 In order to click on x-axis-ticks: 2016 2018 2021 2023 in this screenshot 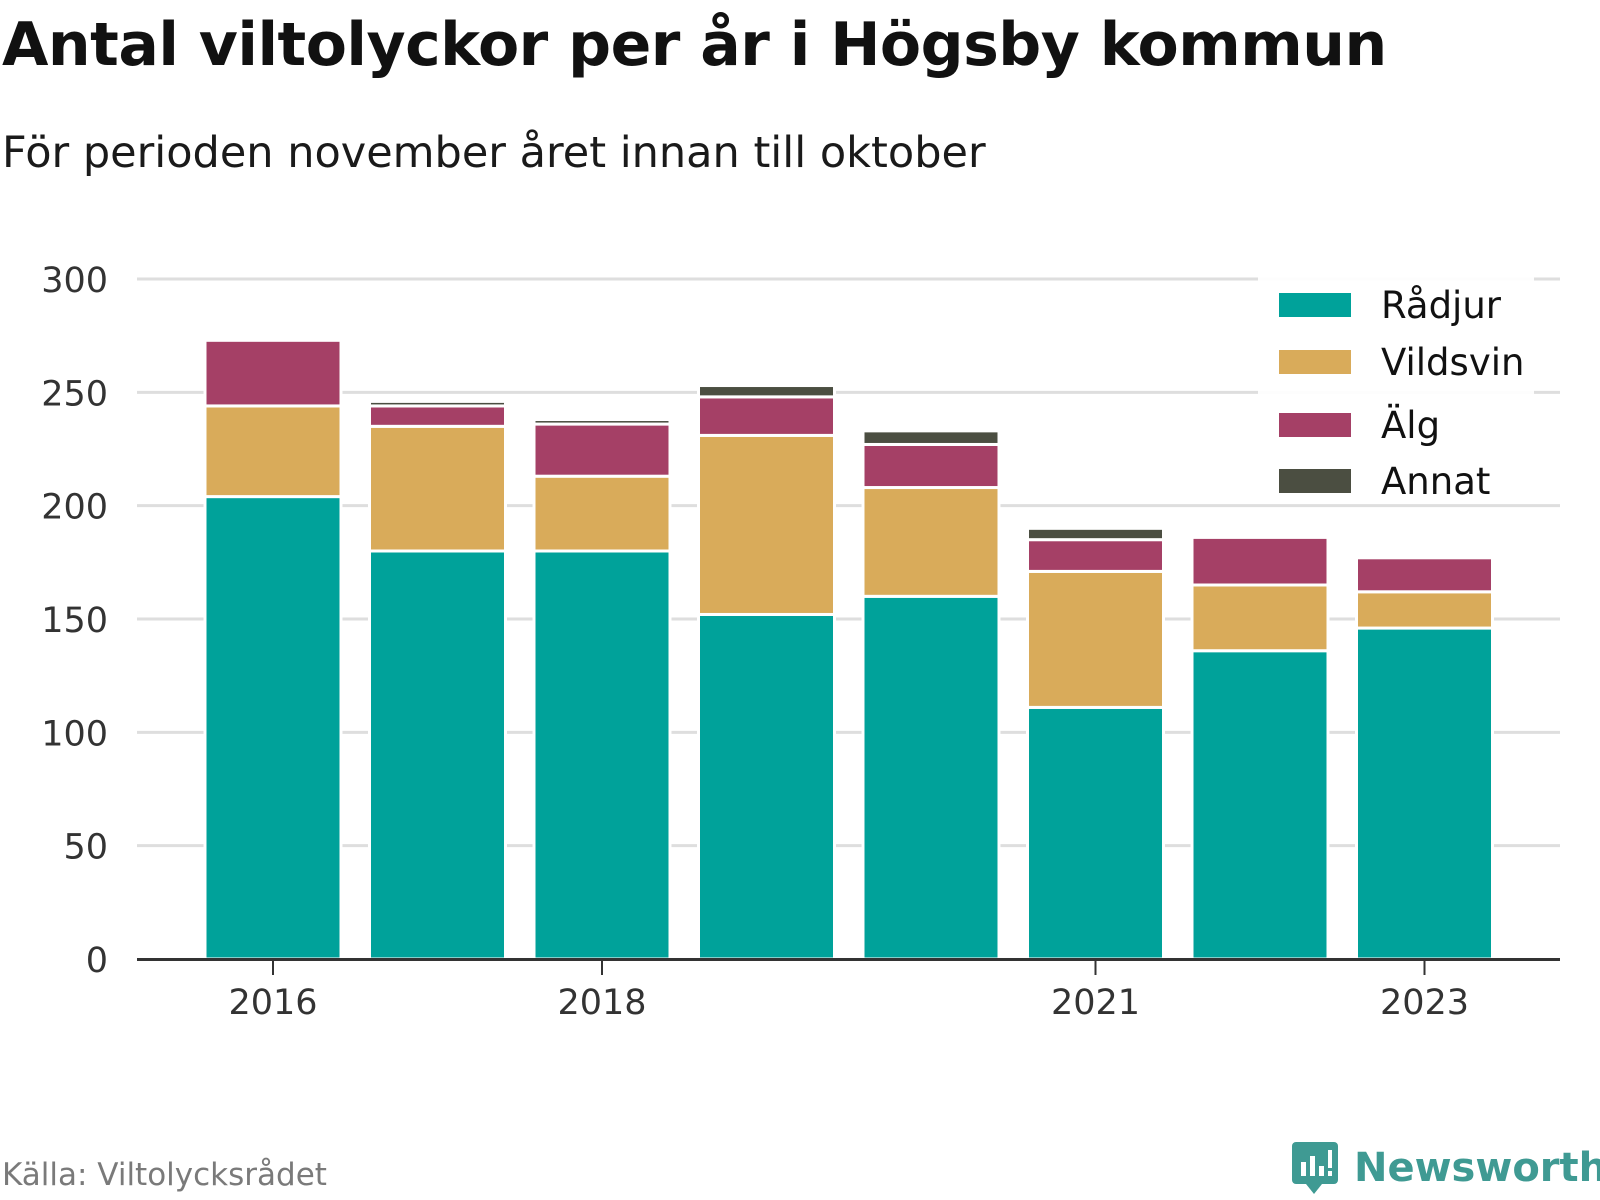, I will do `click(848, 991)`.